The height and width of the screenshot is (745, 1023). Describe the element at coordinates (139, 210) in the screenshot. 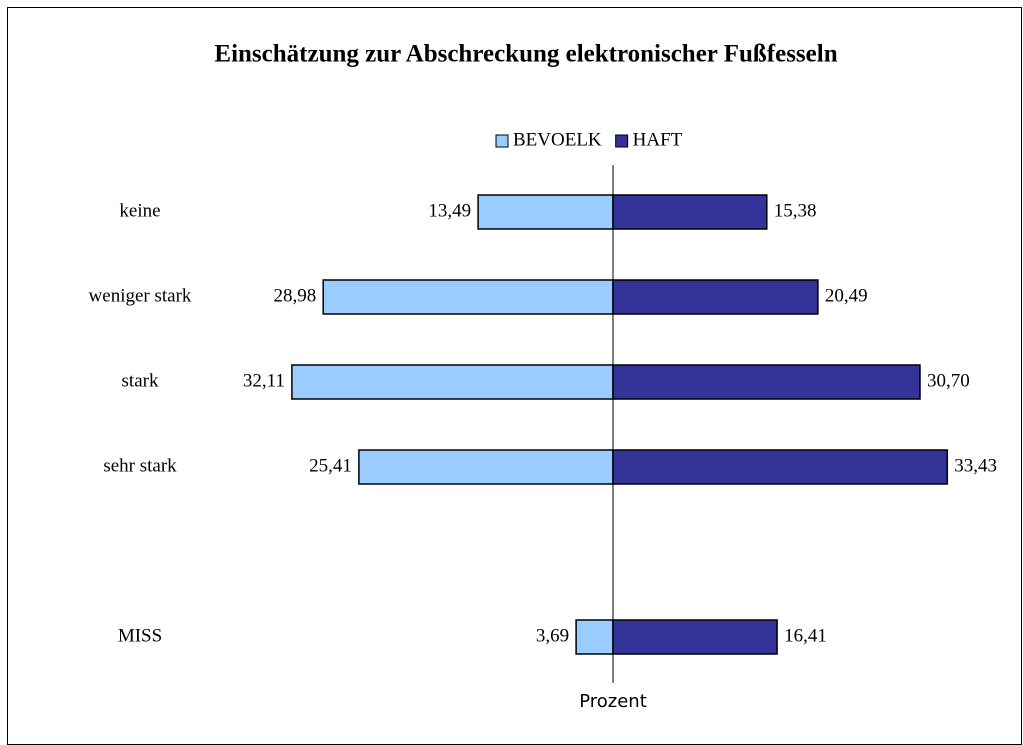

I see `y-tick-label: keine` at that location.